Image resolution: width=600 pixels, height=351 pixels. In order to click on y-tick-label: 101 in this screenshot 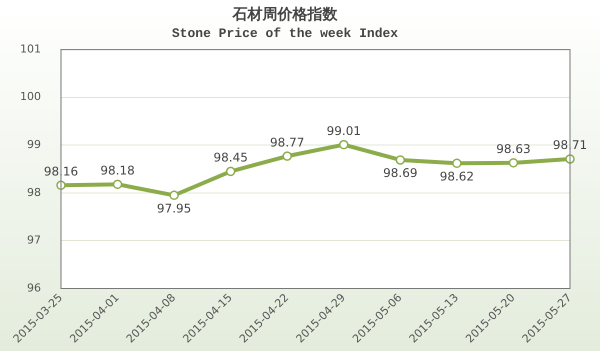, I will do `click(30, 49)`.